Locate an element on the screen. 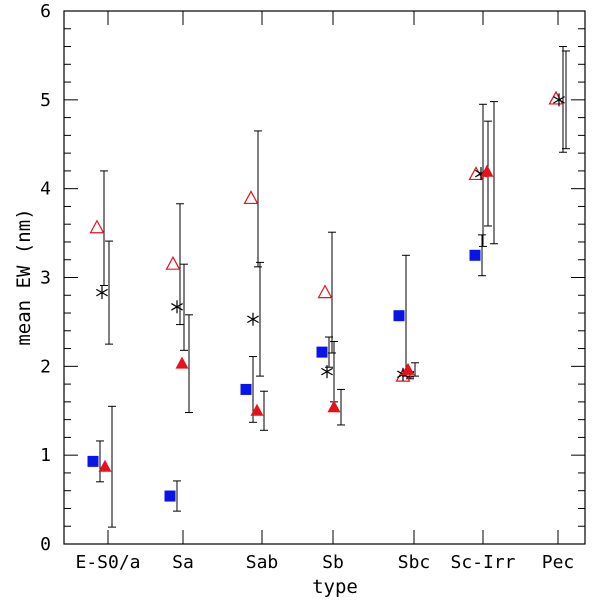 The image size is (600, 602). x-tick-label: E-S0/a is located at coordinates (107, 562).